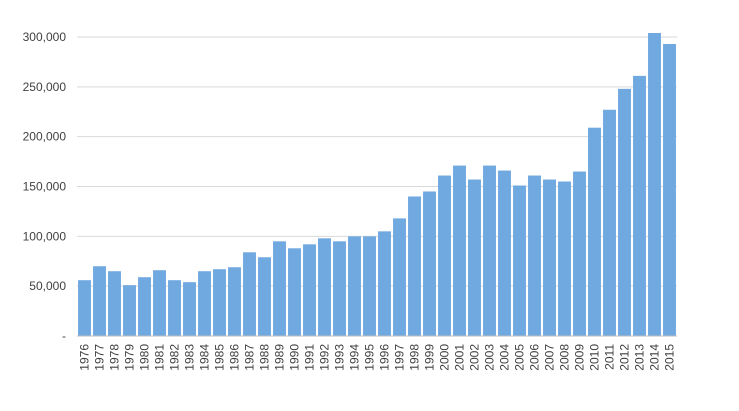  Describe the element at coordinates (204, 303) in the screenshot. I see `bar-1984` at that location.